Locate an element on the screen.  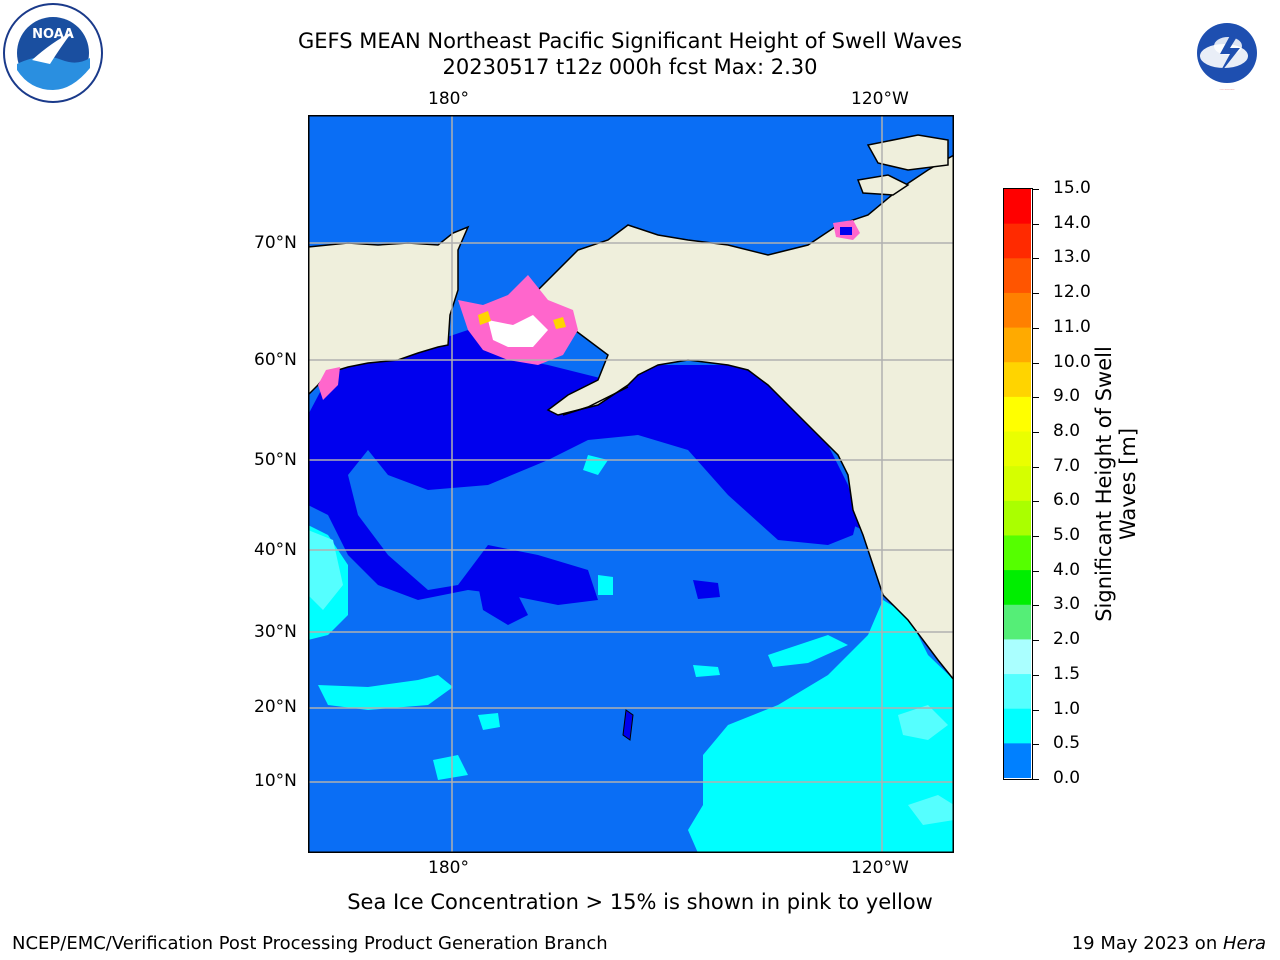
lat-label-50n: 50°N is located at coordinates (275, 460).